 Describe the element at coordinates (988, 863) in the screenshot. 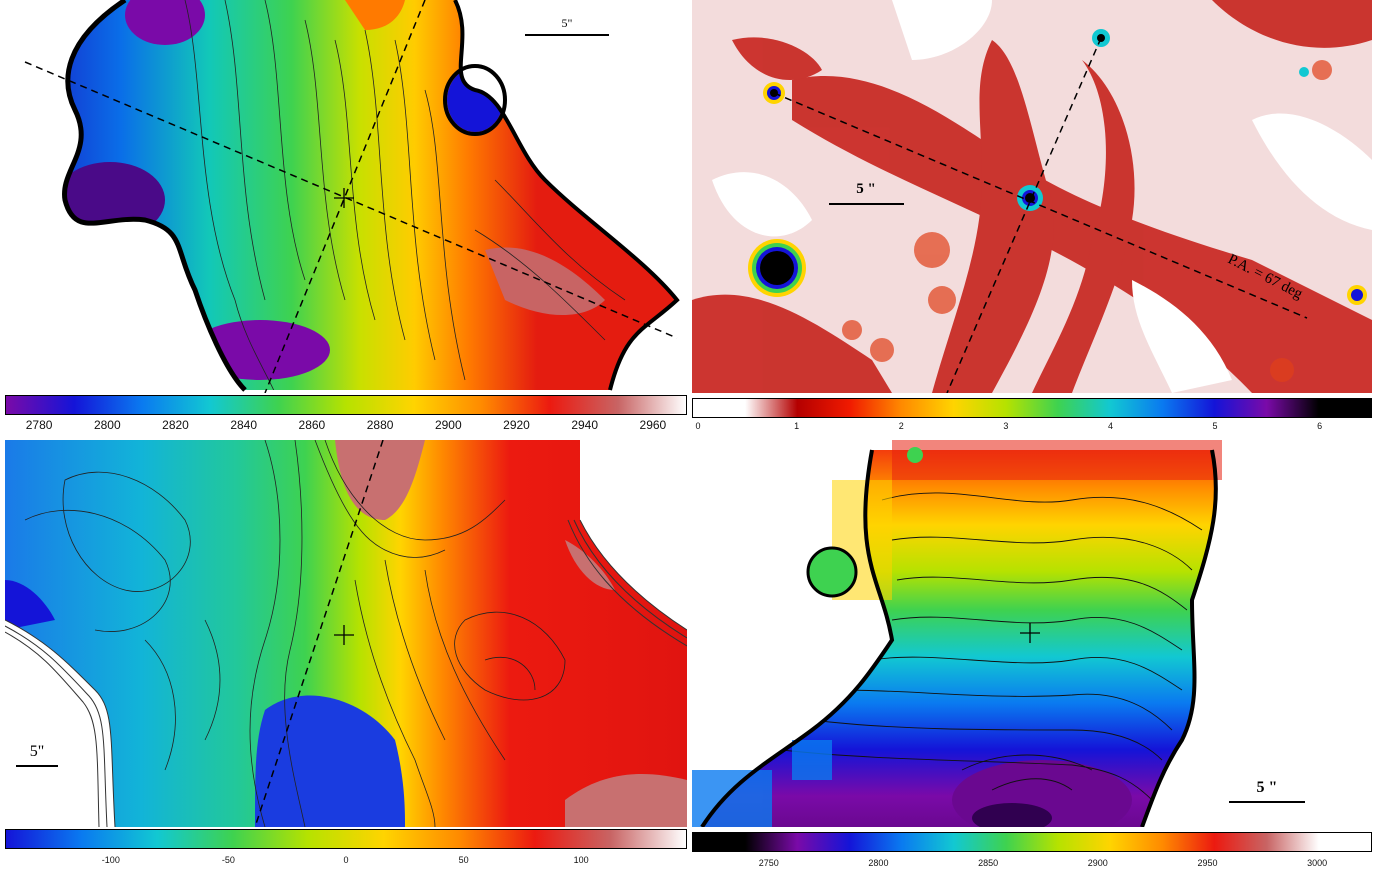

I see `colorbar-tick-label: 2850` at that location.